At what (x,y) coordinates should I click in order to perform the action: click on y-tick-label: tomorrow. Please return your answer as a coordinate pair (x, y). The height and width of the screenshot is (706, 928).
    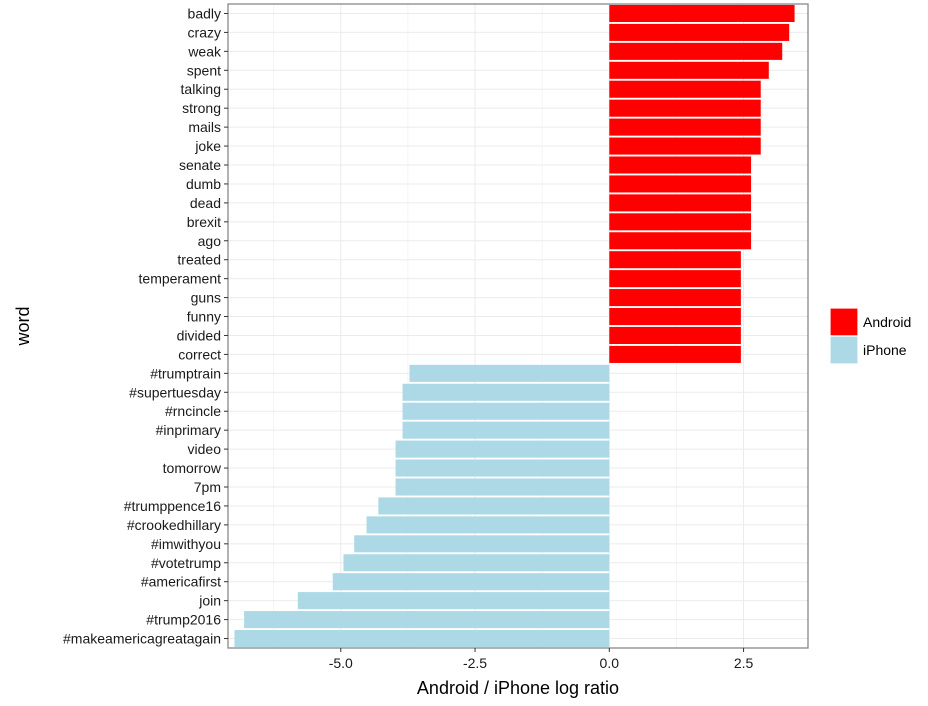
    Looking at the image, I should click on (192, 468).